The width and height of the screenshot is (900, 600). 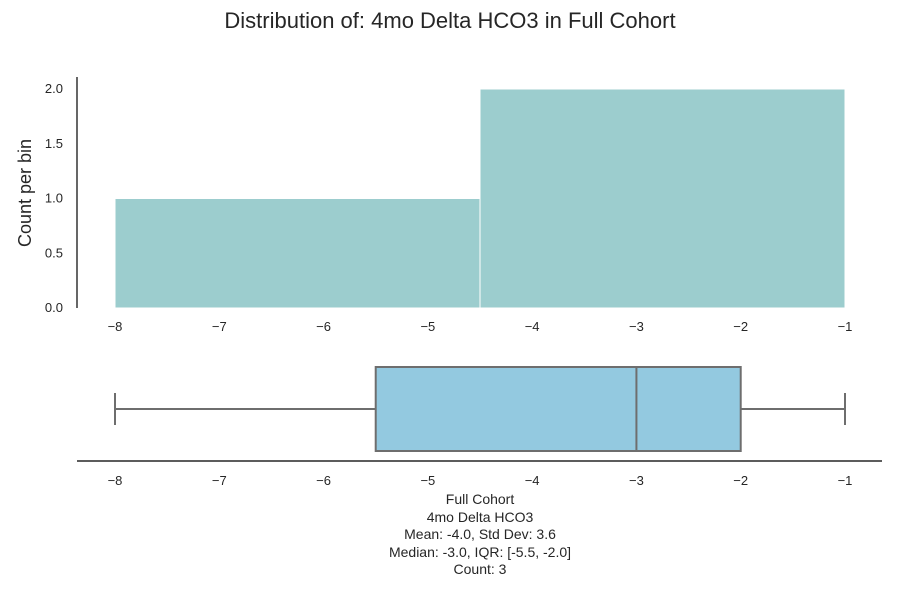 What do you see at coordinates (323, 326) in the screenshot?
I see `histogram-x-tick-label: −6` at bounding box center [323, 326].